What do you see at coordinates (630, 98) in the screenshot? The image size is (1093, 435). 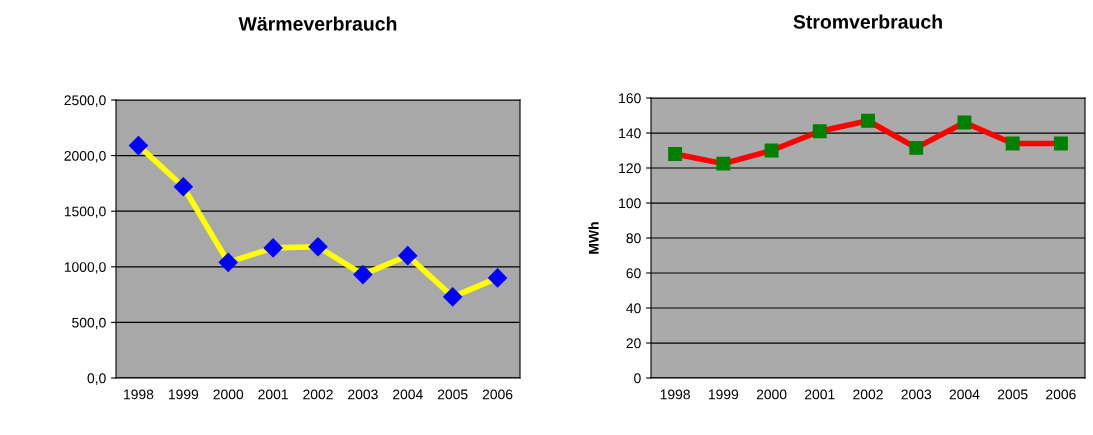 I see `y-tick-label: 160` at bounding box center [630, 98].